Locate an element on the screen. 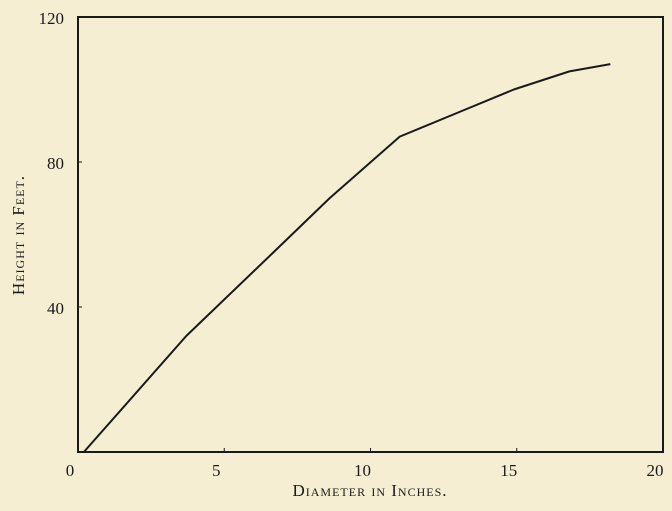 The height and width of the screenshot is (511, 672). x-axis-label: Diameter in Inches. is located at coordinates (369, 490).